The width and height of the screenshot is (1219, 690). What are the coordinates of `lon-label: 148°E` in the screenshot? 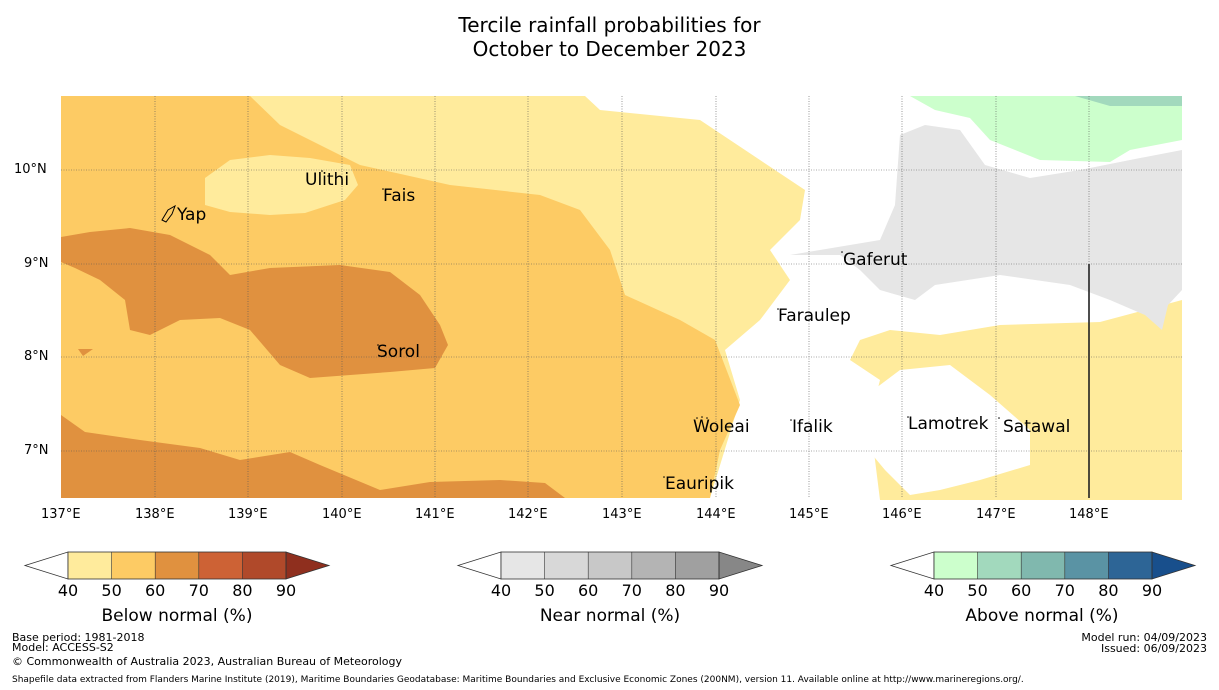 It's located at (1089, 514).